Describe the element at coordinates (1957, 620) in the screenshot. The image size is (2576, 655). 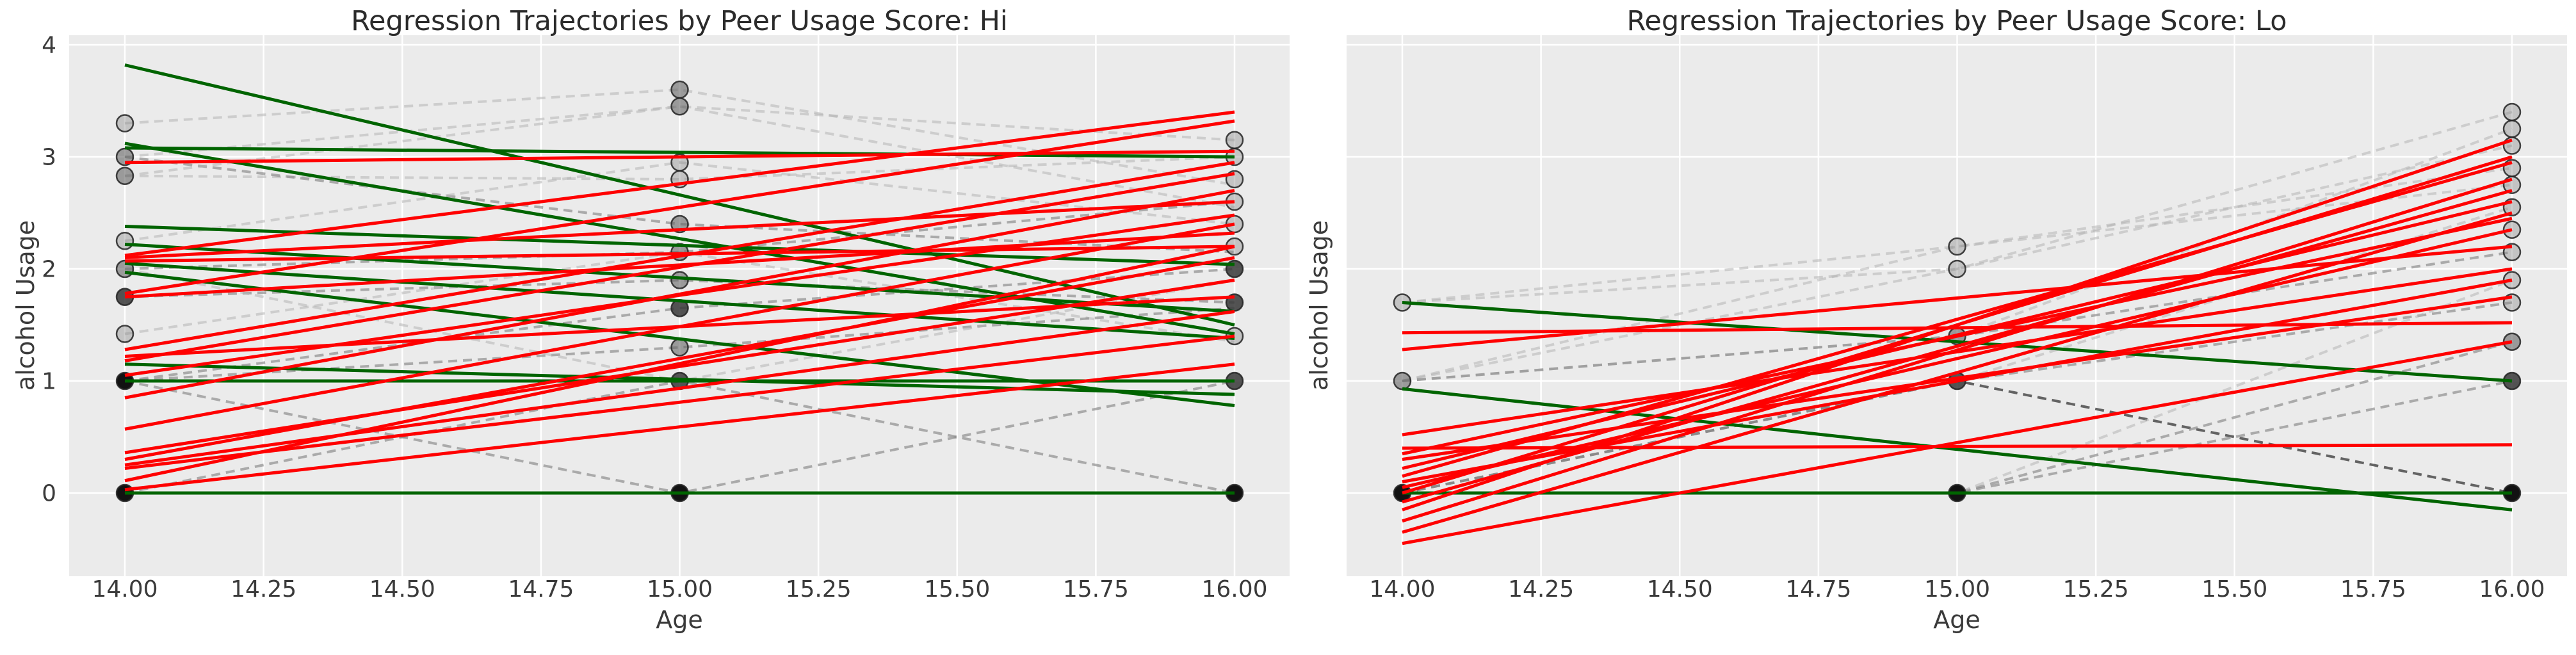
I see `x-axis-label-lo: Age` at that location.